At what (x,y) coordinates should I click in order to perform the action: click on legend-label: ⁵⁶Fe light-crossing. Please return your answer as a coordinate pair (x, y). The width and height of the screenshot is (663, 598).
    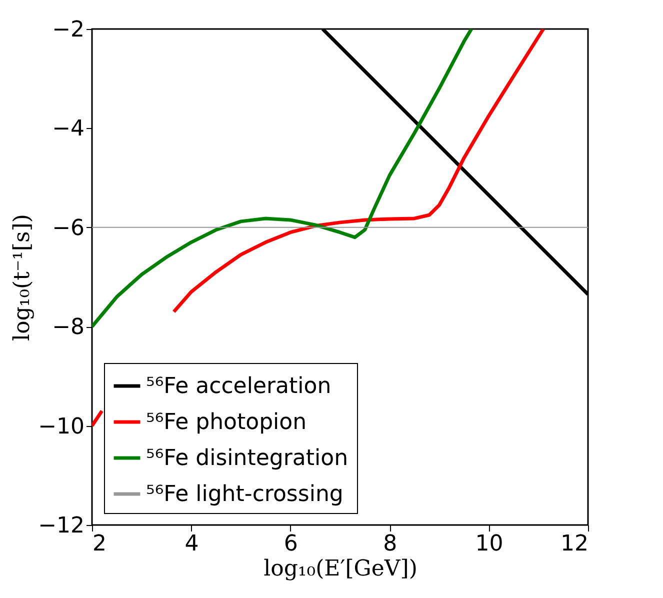
    Looking at the image, I should click on (245, 494).